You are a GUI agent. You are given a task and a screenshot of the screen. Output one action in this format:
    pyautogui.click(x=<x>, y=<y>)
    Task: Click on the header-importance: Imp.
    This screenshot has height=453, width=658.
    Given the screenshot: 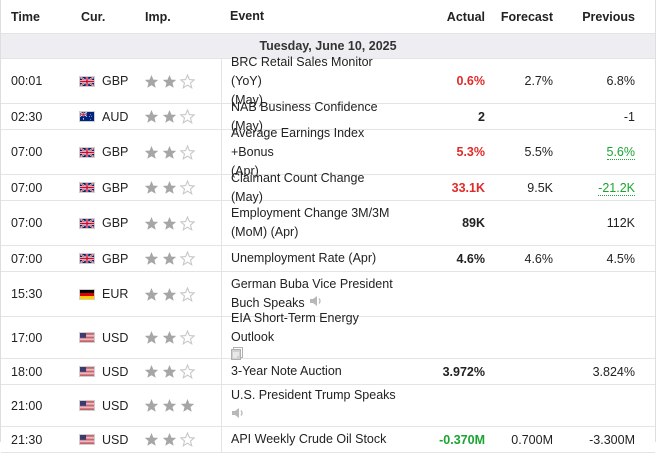 What is the action you would take?
    pyautogui.click(x=158, y=16)
    